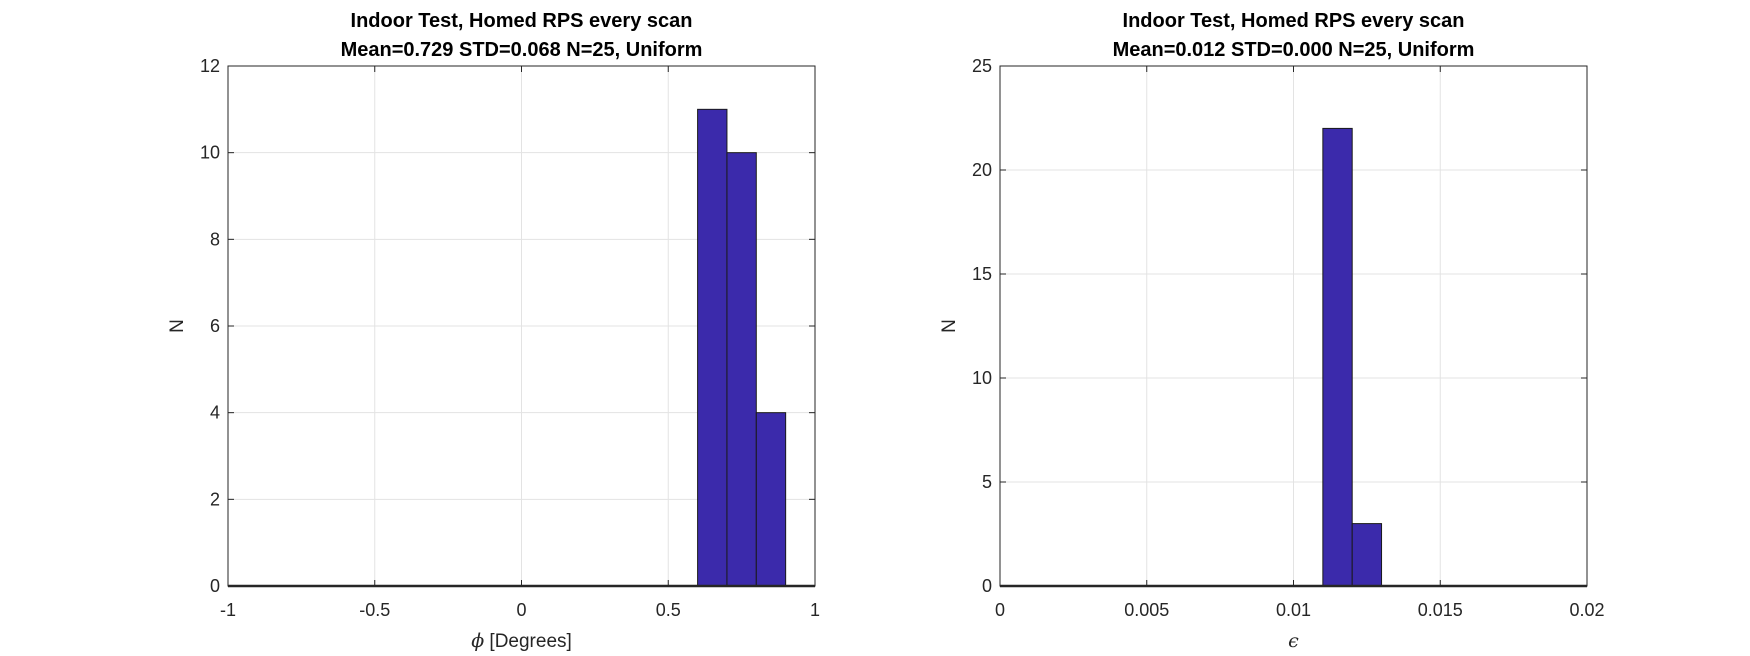 The image size is (1750, 656). I want to click on x-tick-label: 0.015, so click(1440, 610).